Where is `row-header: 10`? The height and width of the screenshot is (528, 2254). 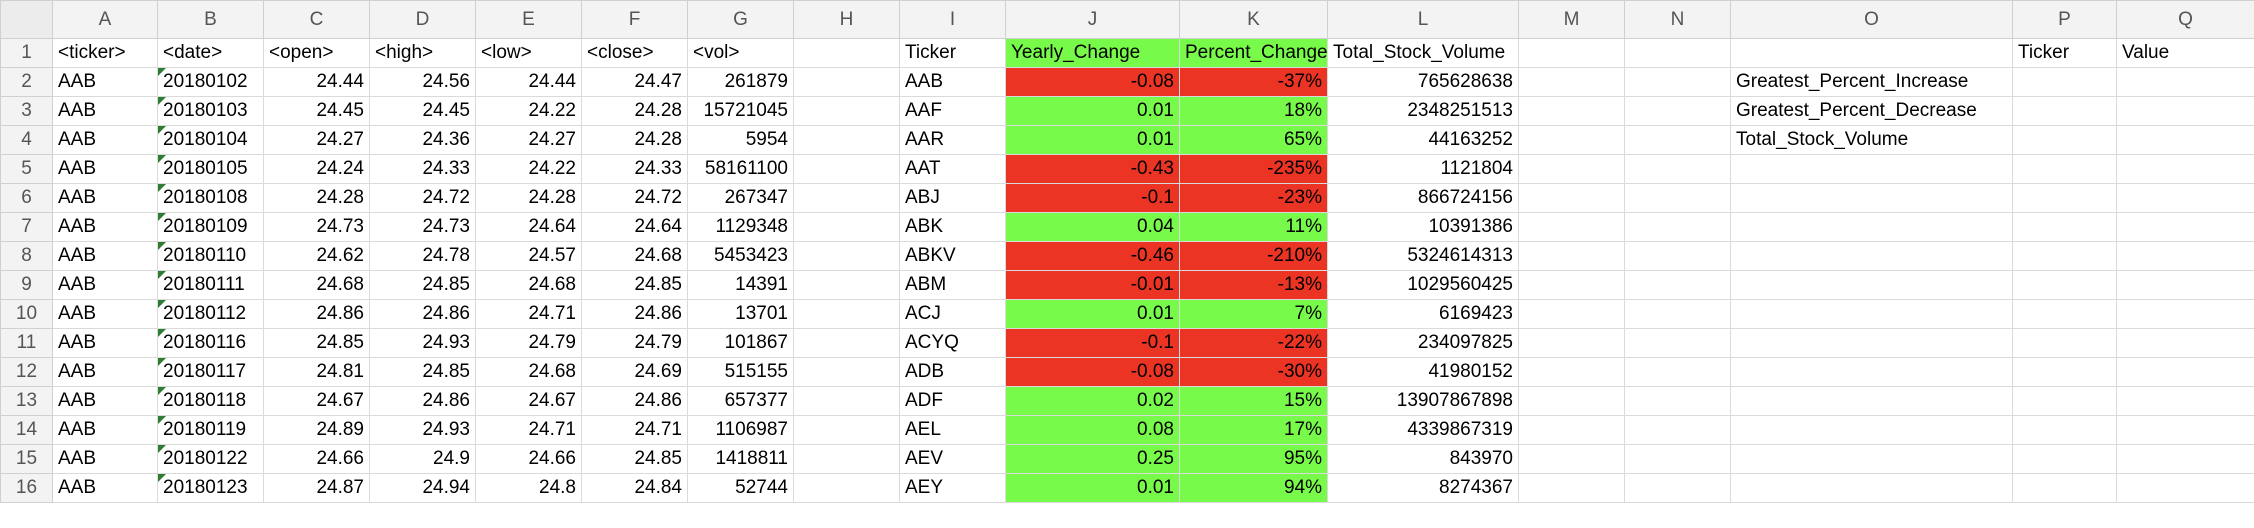
row-header: 10 is located at coordinates (26, 314).